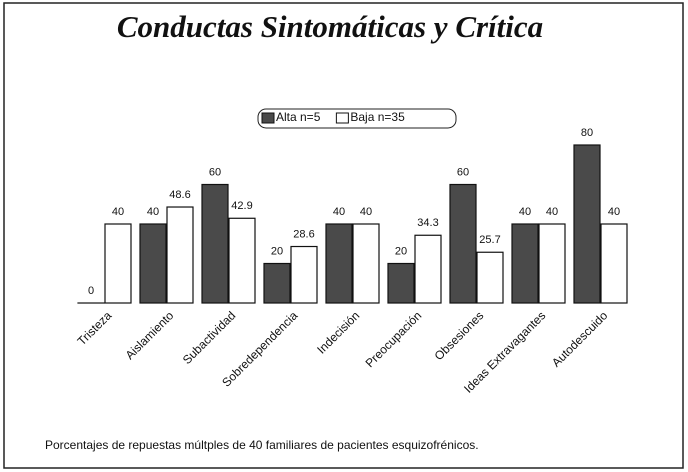  Describe the element at coordinates (587, 133) in the screenshot. I see `value-label: 80` at that location.